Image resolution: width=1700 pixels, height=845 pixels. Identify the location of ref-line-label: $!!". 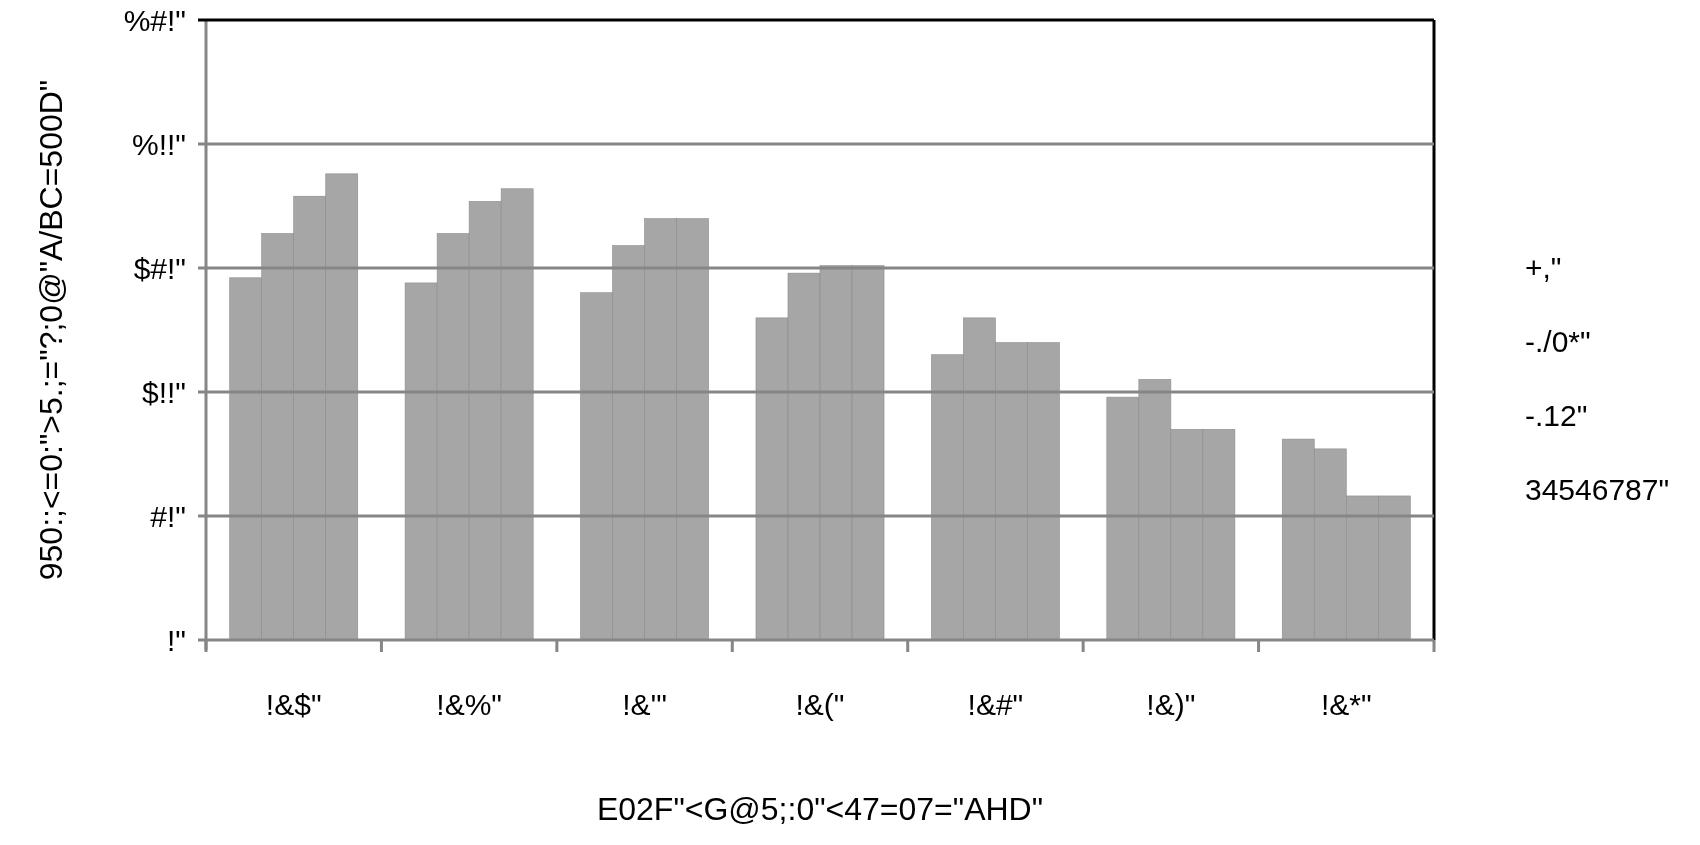
(163, 392).